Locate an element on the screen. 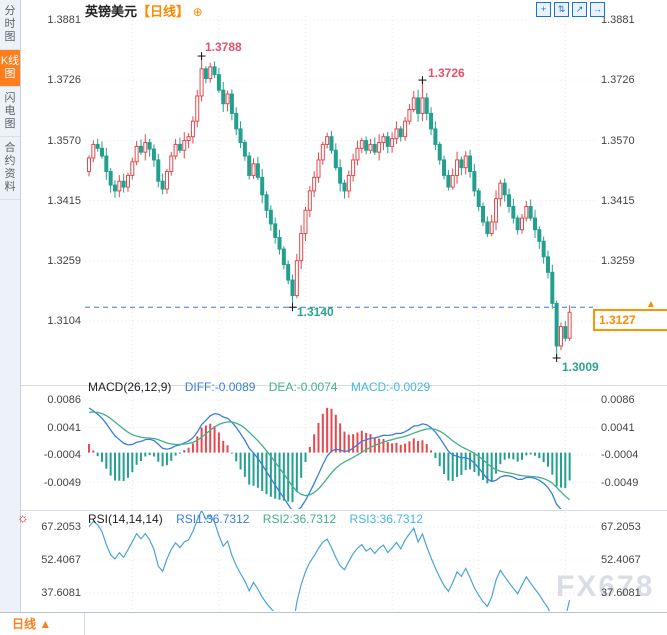 This screenshot has width=667, height=635. chart-toolbar: + ⇅ ↗ → is located at coordinates (570, 9).